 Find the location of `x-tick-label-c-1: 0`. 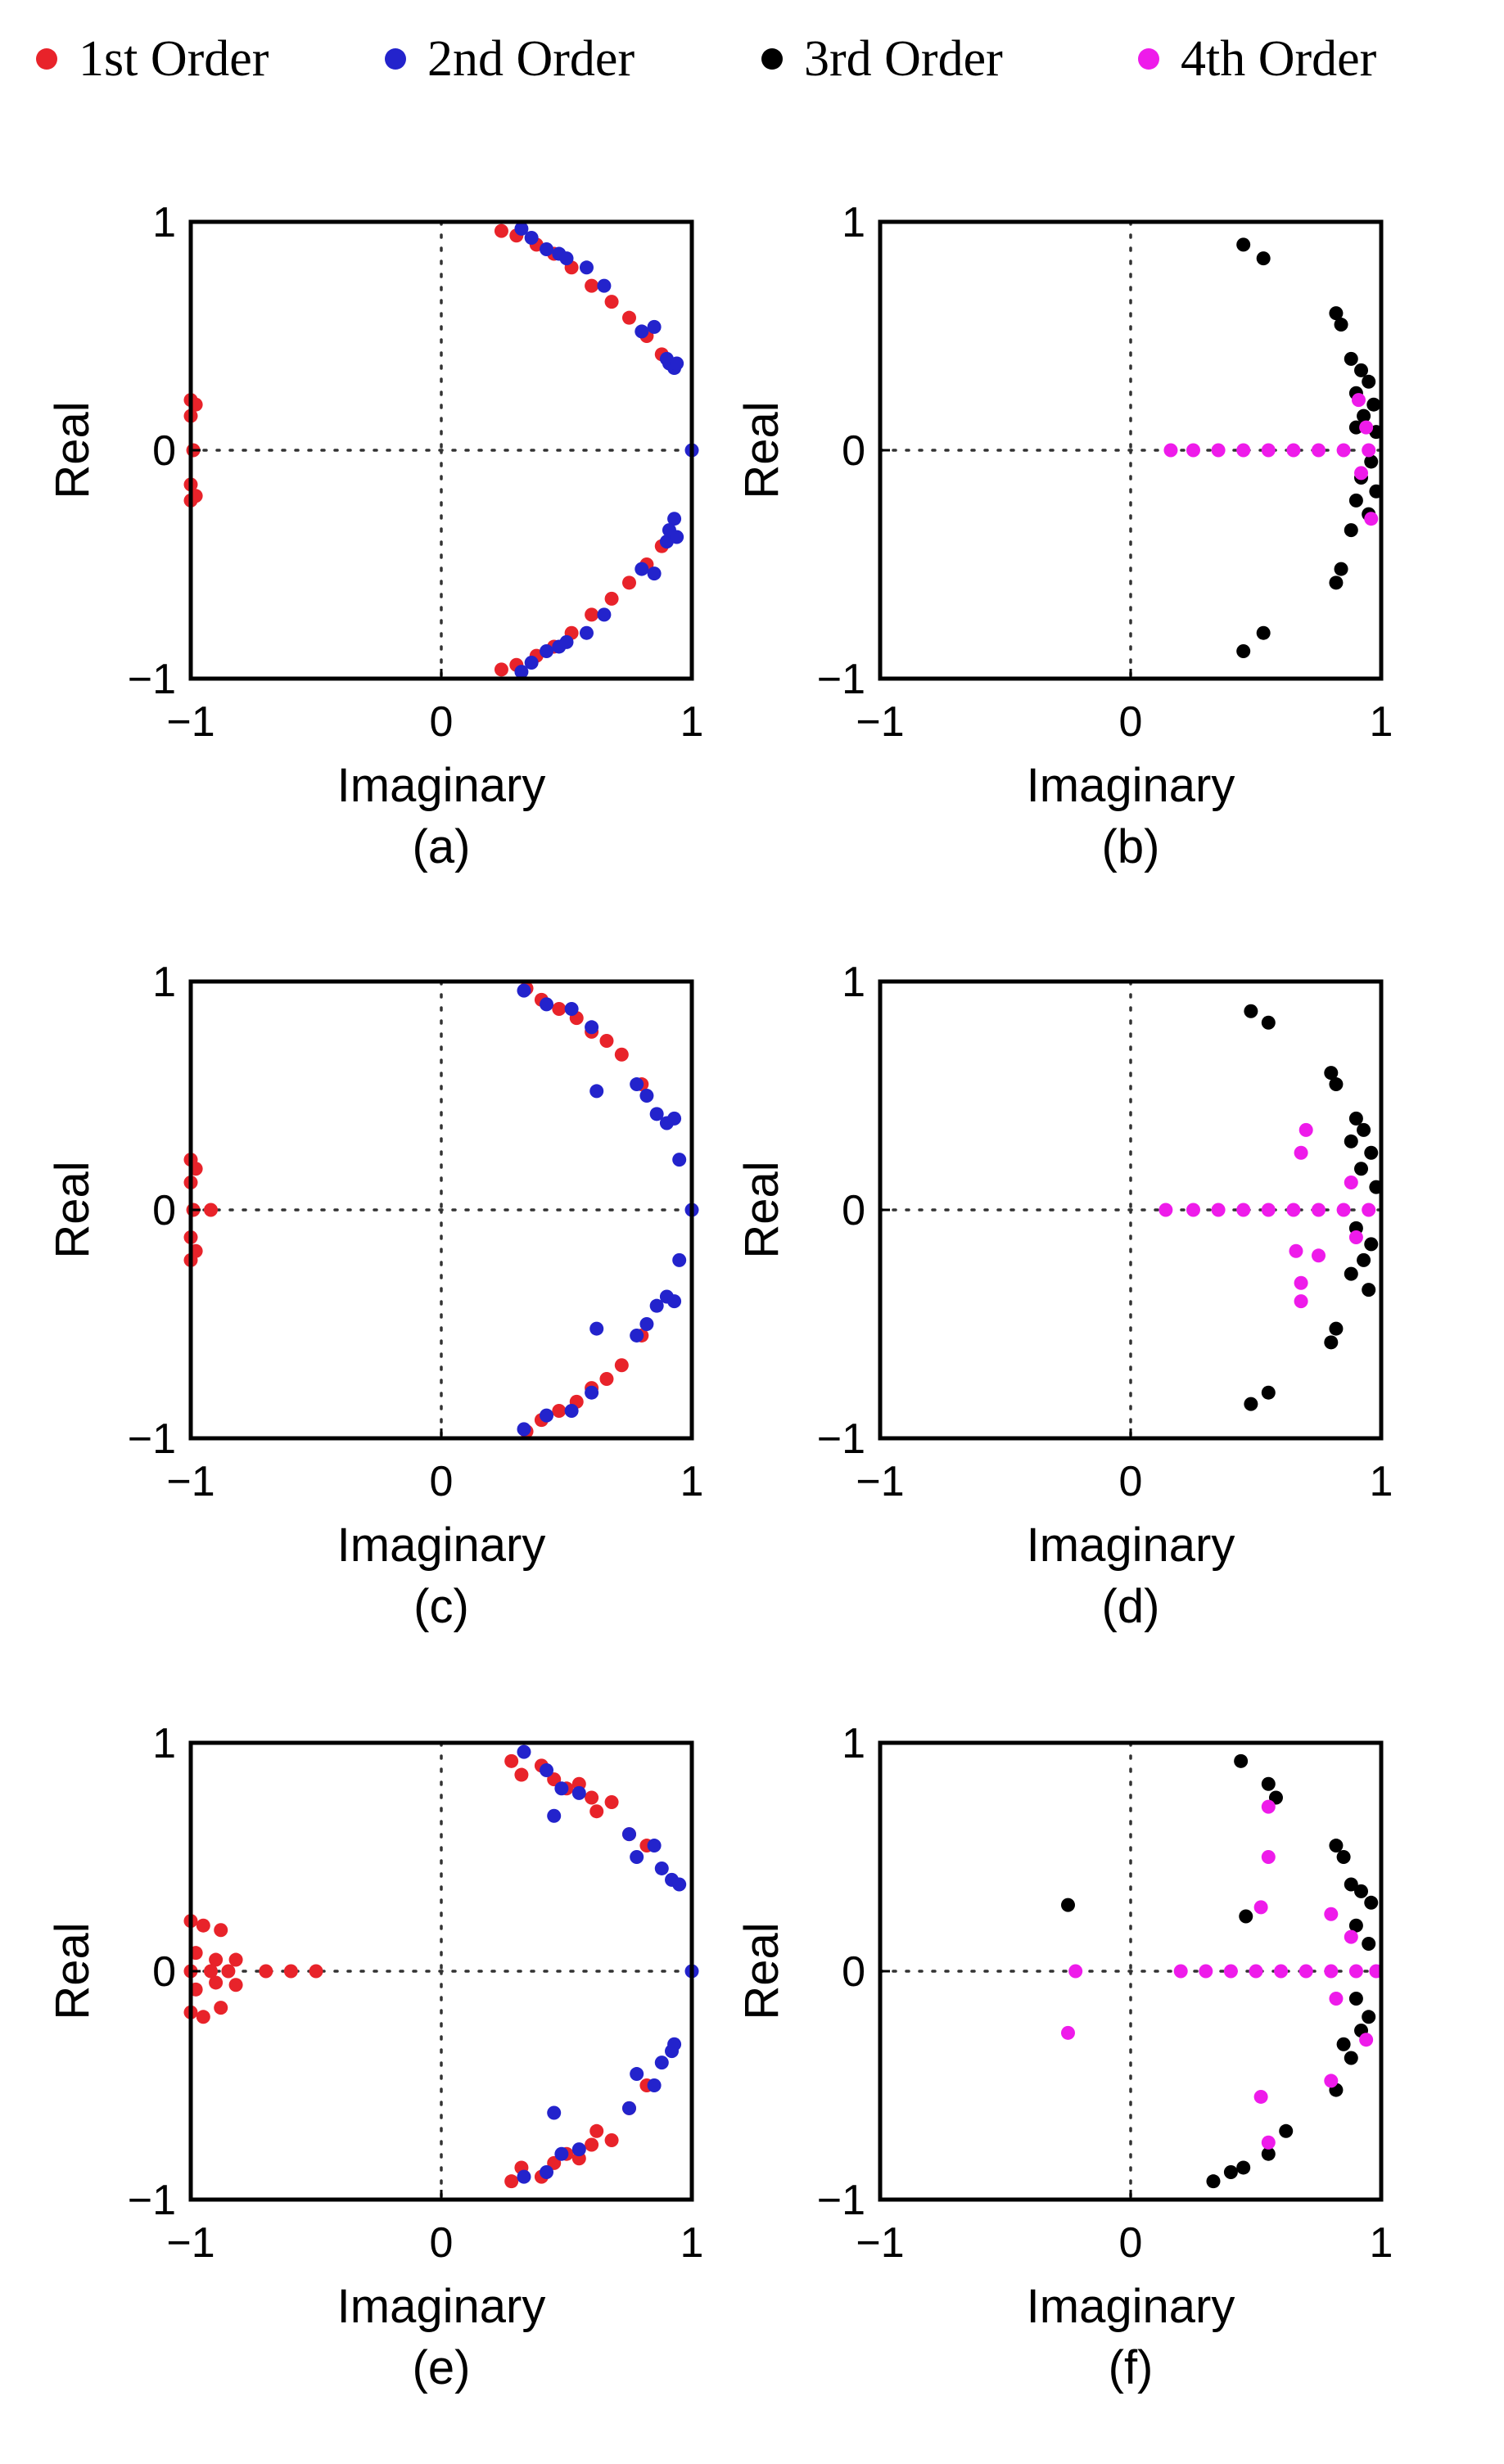

x-tick-label-c-1: 0 is located at coordinates (442, 1482).